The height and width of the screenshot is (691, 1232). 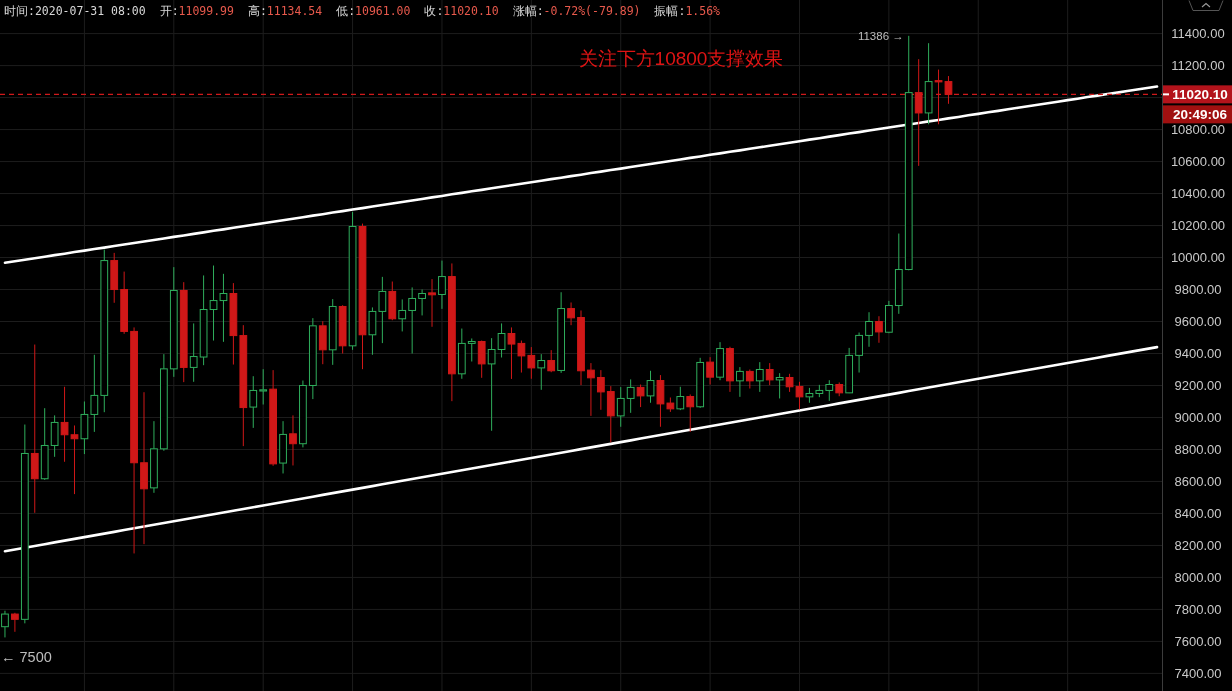 I want to click on title: 时间:2020-07-31 08:00 开:11099.99 高:11134.54 低:10961.00 收:11020.10 涨幅:-0.72%(-79.89) 振幅:1.56%, so click(x=362, y=11).